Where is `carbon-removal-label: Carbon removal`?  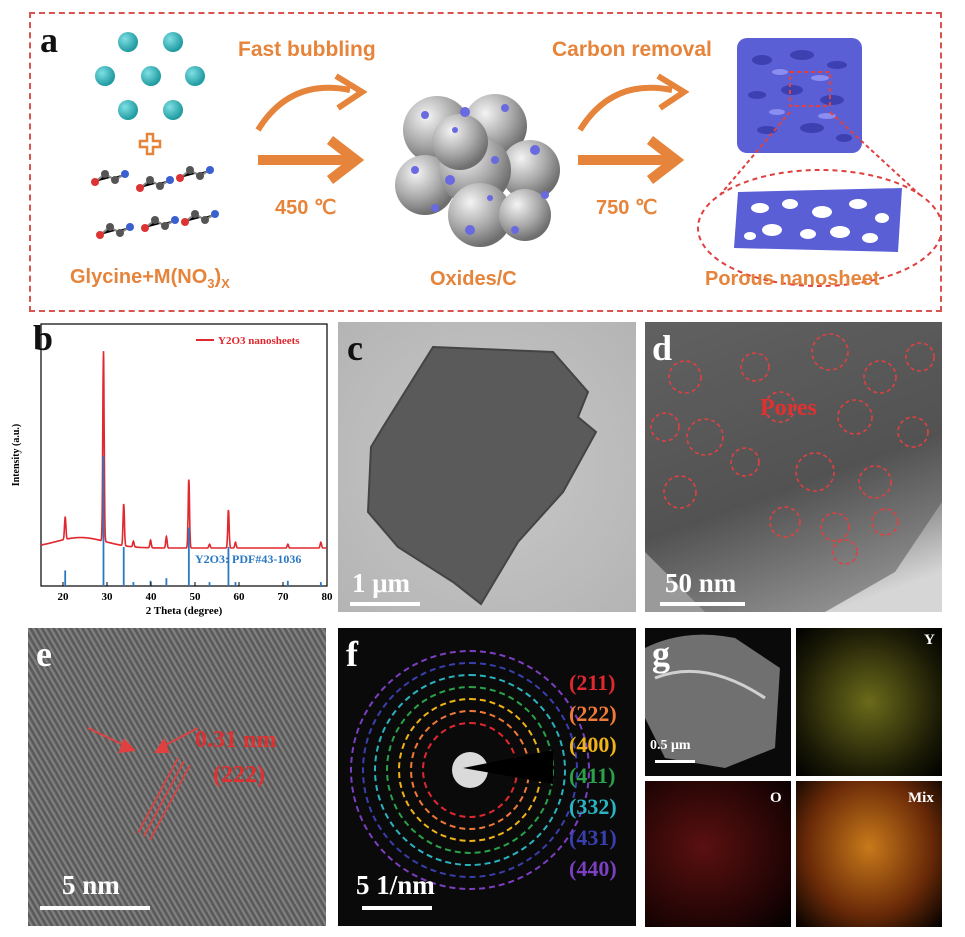 carbon-removal-label: Carbon removal is located at coordinates (632, 49).